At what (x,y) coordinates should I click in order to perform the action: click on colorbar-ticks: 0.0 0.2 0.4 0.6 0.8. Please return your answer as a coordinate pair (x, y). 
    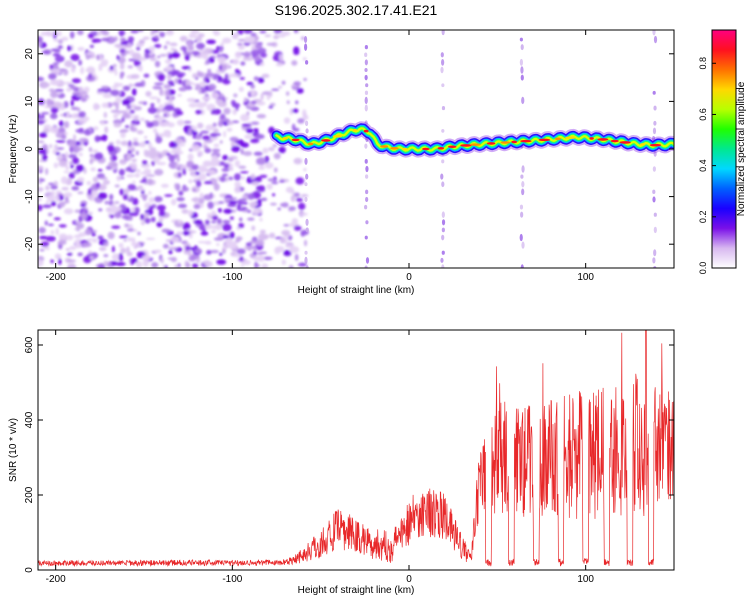
    Looking at the image, I should click on (707, 165).